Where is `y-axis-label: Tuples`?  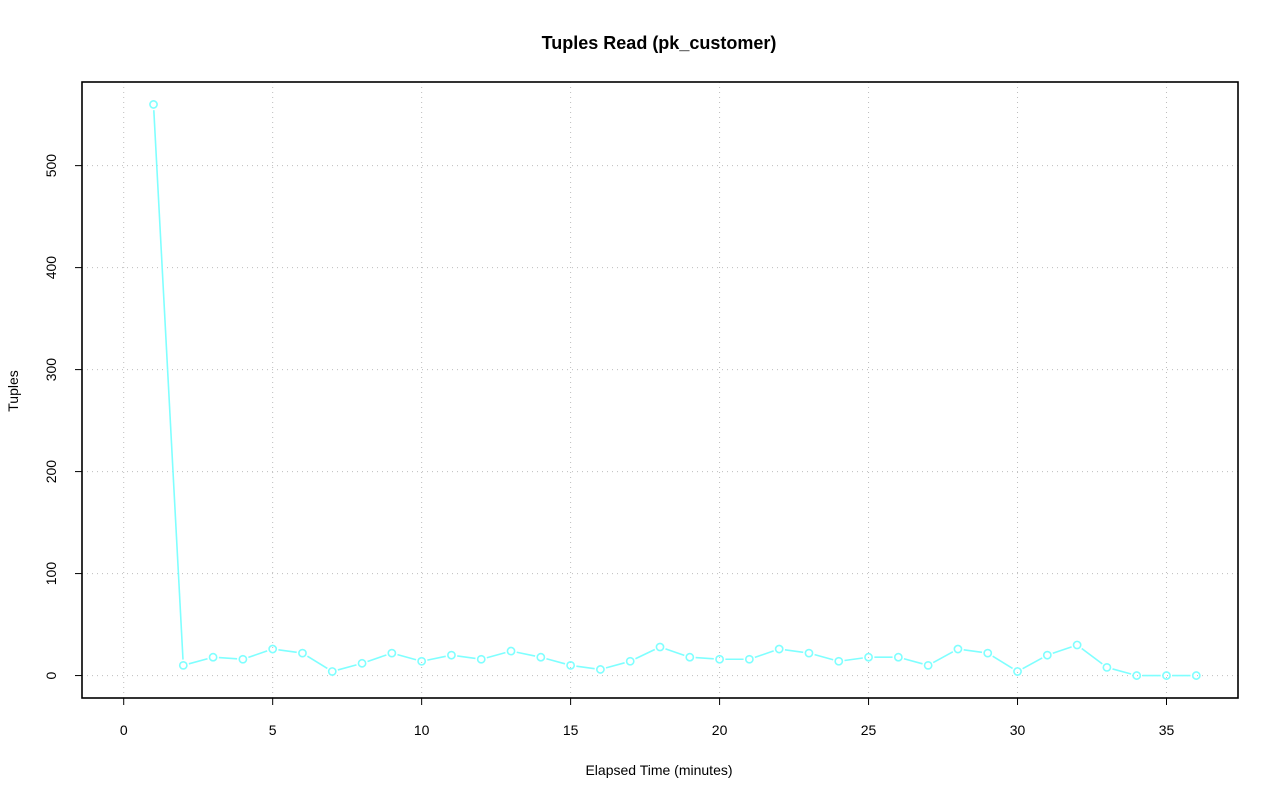
y-axis-label: Tuples is located at coordinates (13, 391).